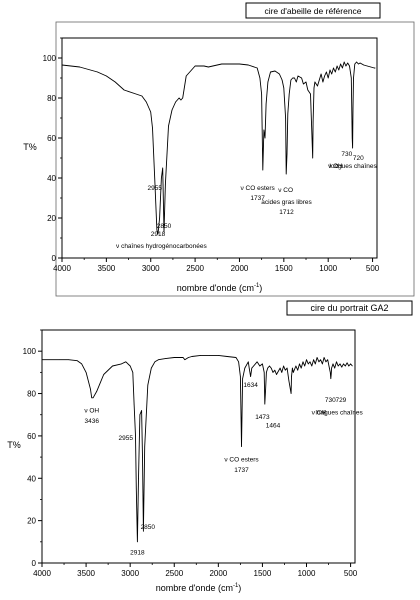 The width and height of the screenshot is (420, 600). What do you see at coordinates (31, 436) in the screenshot?
I see `y-tick-label: 60` at bounding box center [31, 436].